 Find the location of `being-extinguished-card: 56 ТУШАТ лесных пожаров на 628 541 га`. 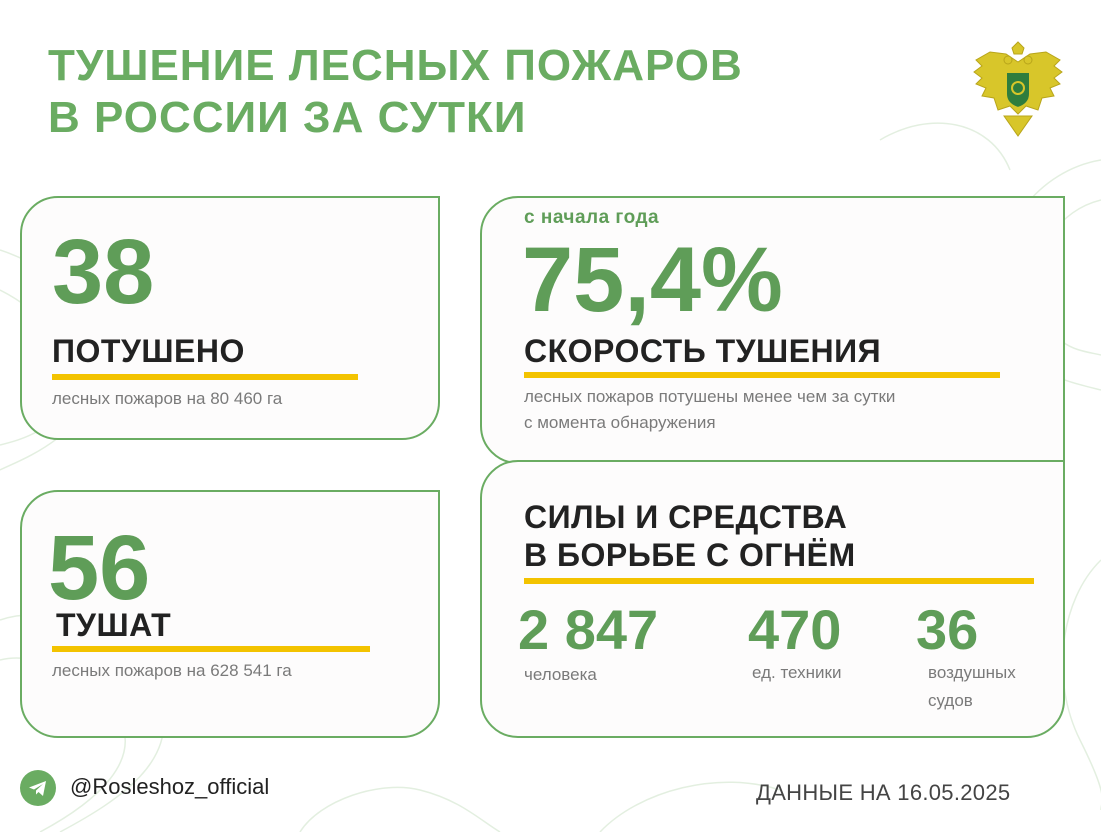

being-extinguished-card: 56 ТУШАТ лесных пожаров на 628 541 га is located at coordinates (230, 614).